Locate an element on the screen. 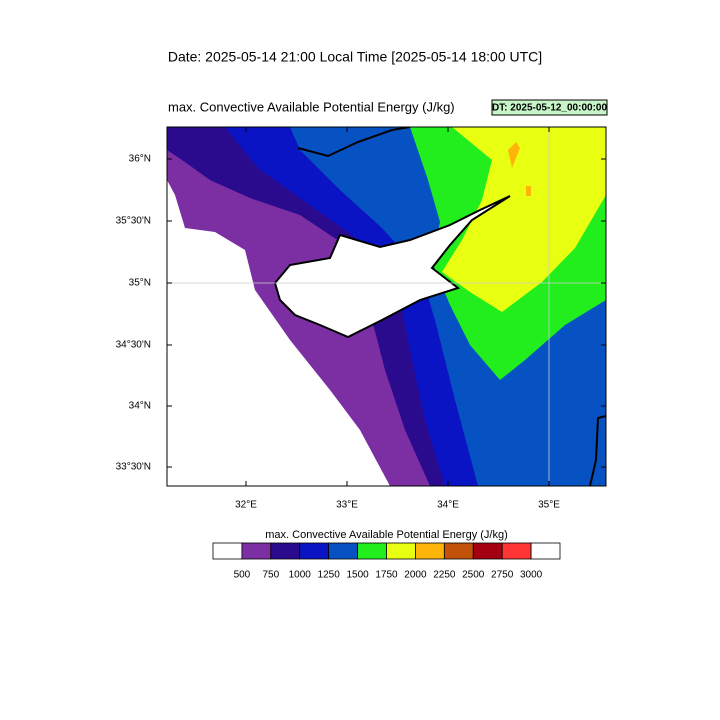 This screenshot has height=720, width=720. colorbar-label: 1250 is located at coordinates (329, 575).